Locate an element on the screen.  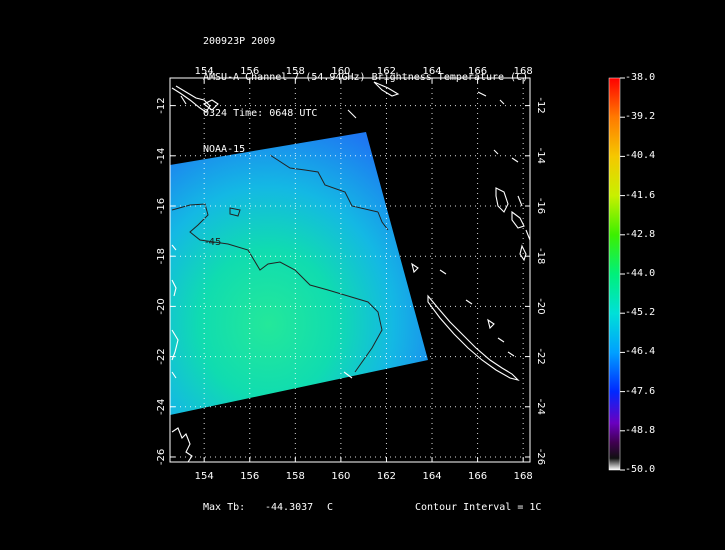
colorbar-label: -42.8 is located at coordinates (640, 234).